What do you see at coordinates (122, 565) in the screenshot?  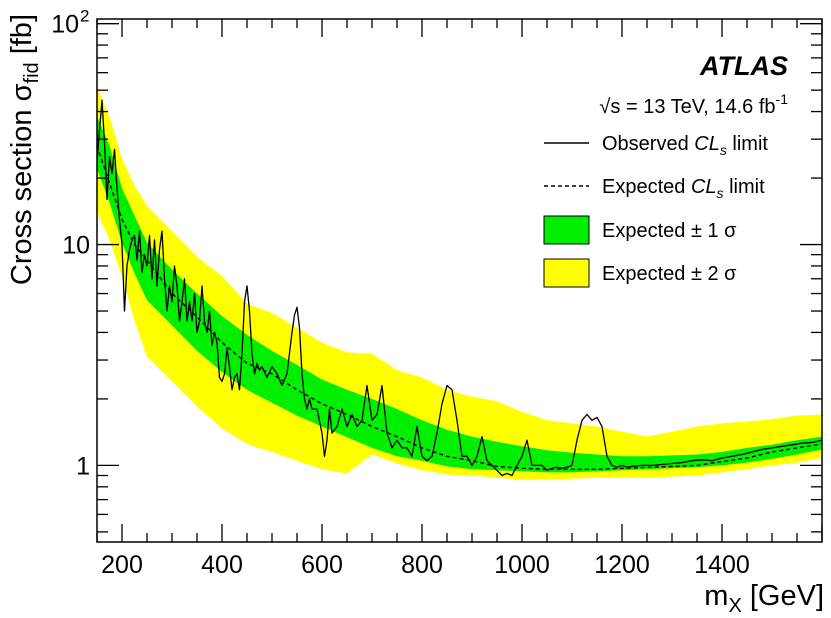 I see `x-tick-label: 200` at bounding box center [122, 565].